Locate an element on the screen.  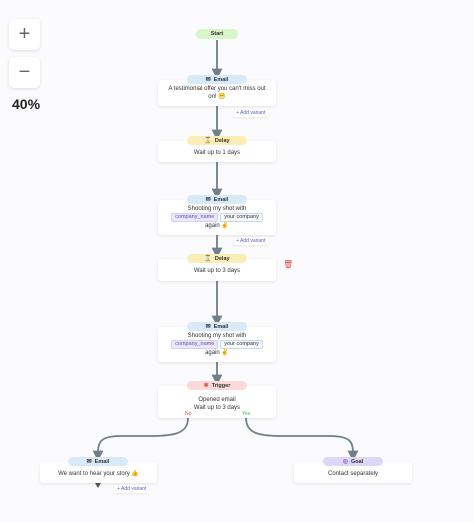
goal-node: Contact separately is located at coordinates (353, 472).